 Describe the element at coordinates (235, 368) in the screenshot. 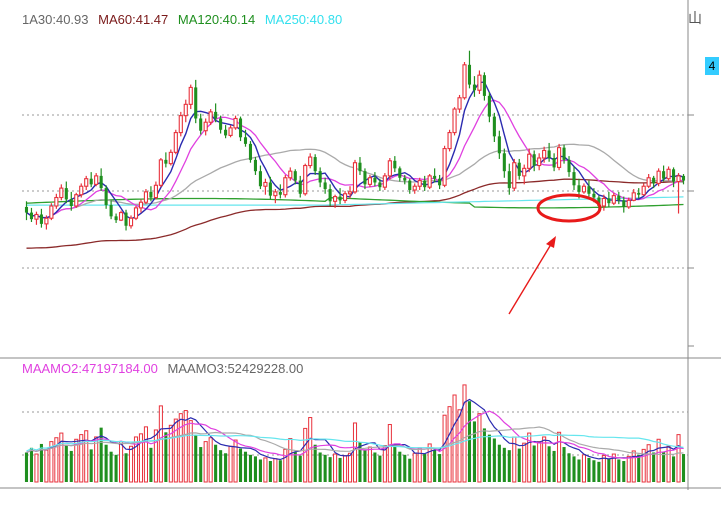

I see `legend-maamo3: MAAMO3:52429228.00` at that location.